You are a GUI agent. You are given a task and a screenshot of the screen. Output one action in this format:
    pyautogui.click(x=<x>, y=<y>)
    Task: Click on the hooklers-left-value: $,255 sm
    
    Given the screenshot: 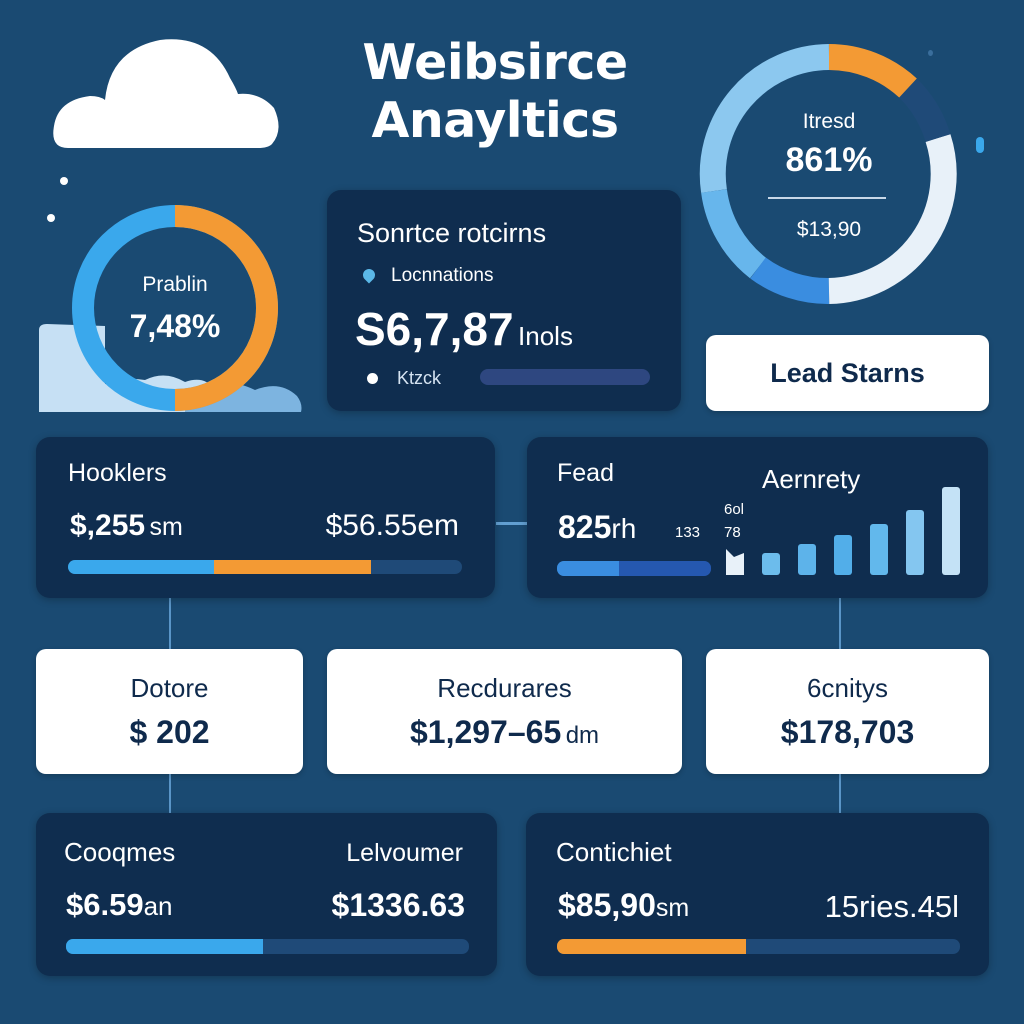 What is the action you would take?
    pyautogui.click(x=126, y=526)
    